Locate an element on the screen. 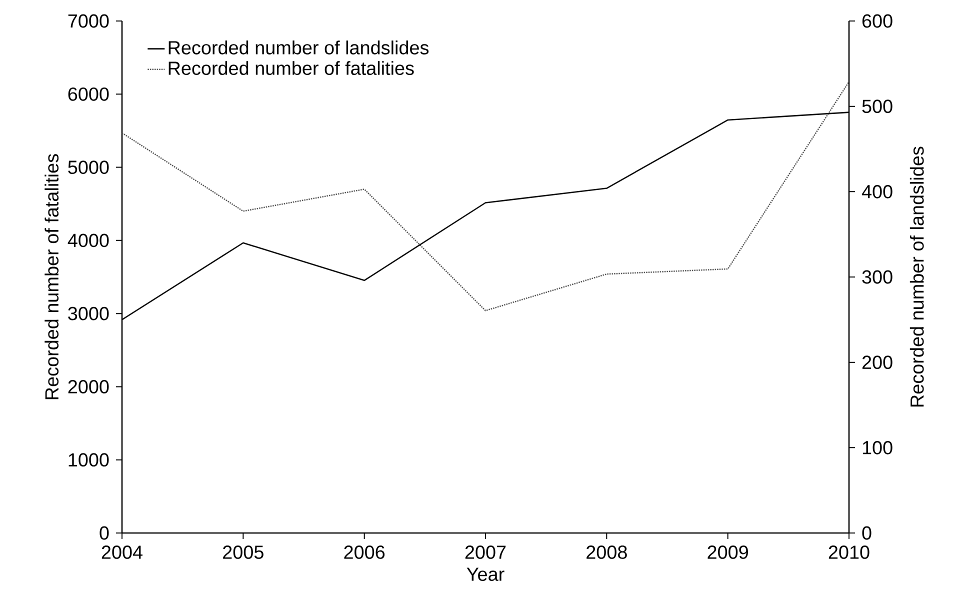 This screenshot has width=959, height=599. y2-axis-title: Recorded number of landslides is located at coordinates (917, 276).